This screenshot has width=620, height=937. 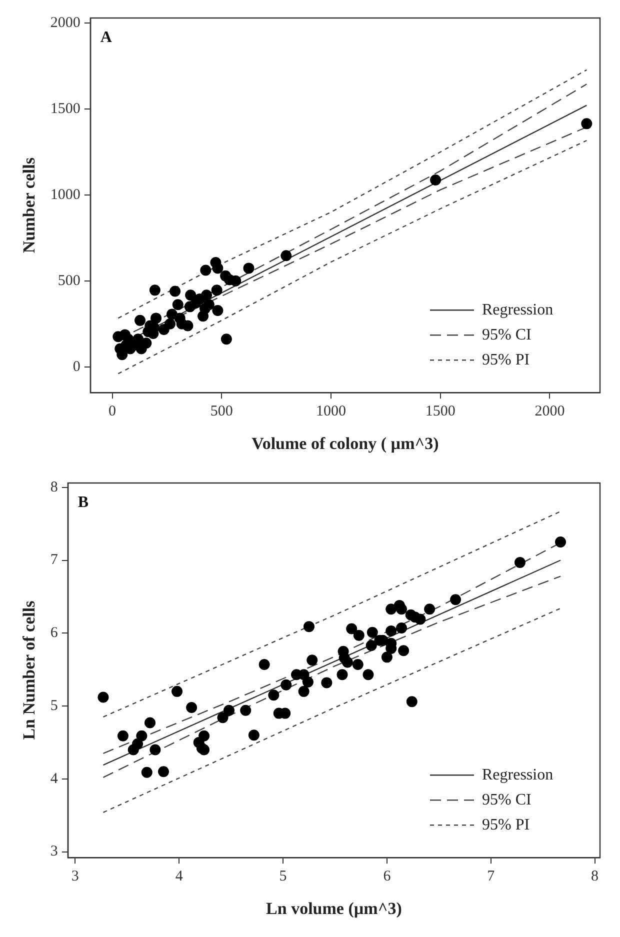 What do you see at coordinates (54, 706) in the screenshot?
I see `y-tick-label: 5` at bounding box center [54, 706].